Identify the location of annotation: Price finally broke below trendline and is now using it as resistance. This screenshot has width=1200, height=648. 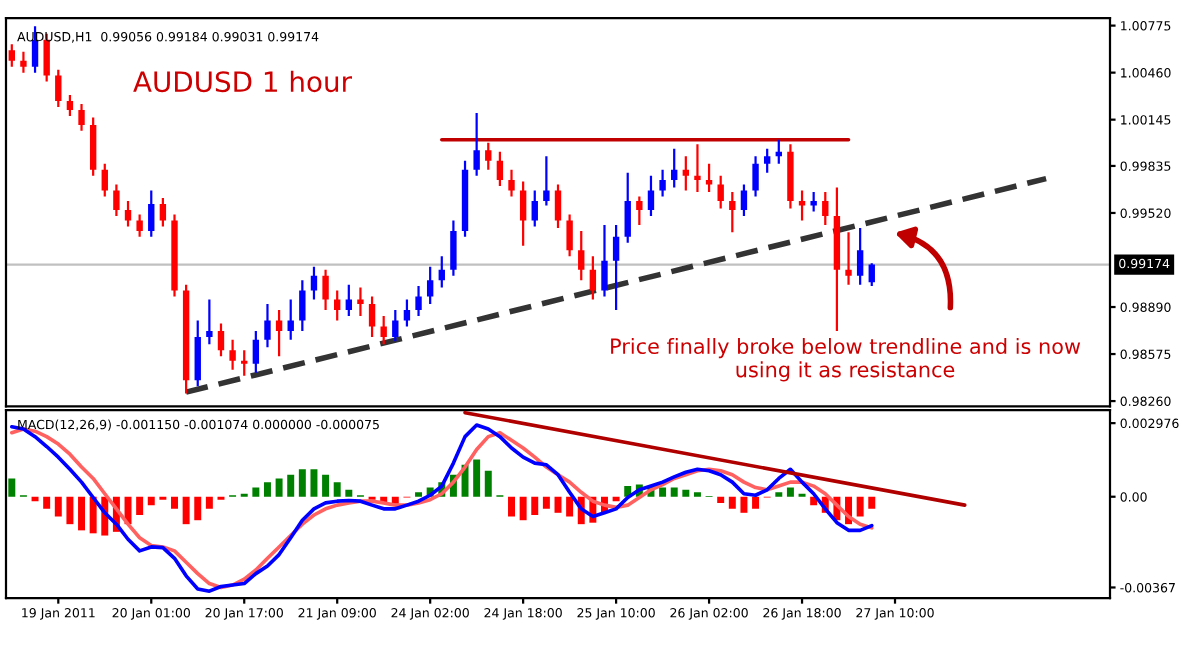
(846, 359).